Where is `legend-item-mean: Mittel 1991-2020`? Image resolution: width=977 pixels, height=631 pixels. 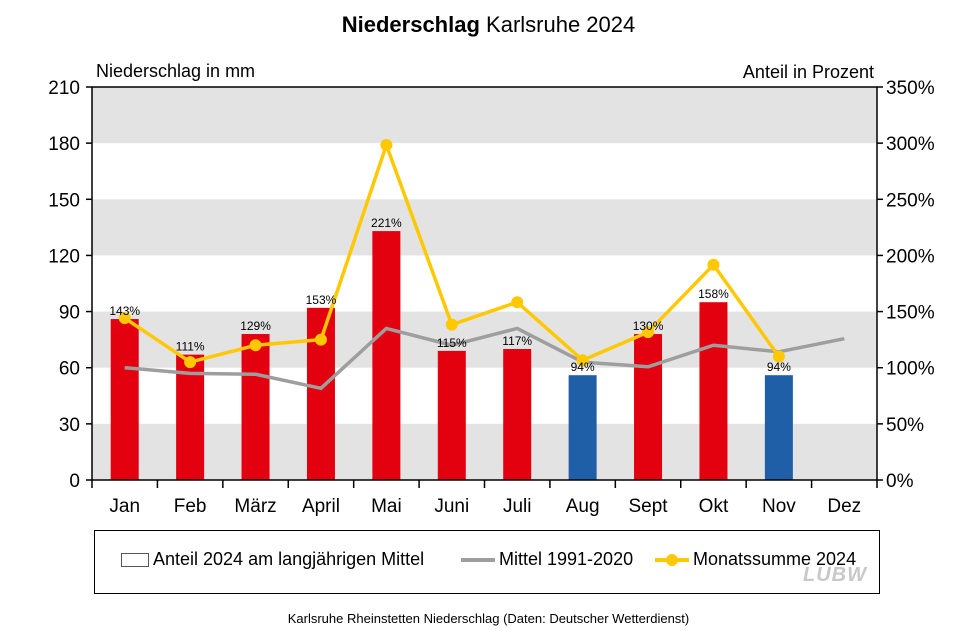 legend-item-mean: Mittel 1991-2020 is located at coordinates (547, 559).